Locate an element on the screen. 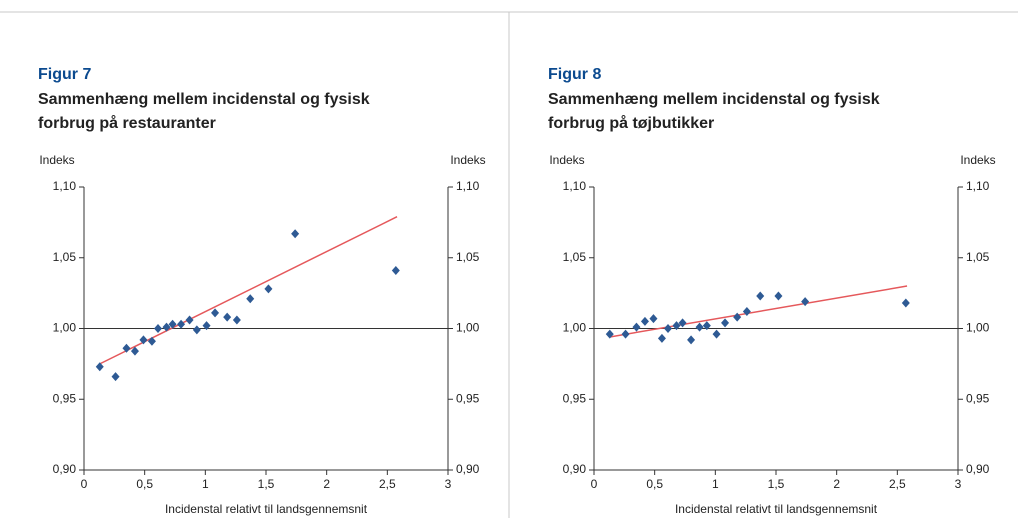 The width and height of the screenshot is (1018, 518). figure-label: Figur 7 is located at coordinates (64, 74).